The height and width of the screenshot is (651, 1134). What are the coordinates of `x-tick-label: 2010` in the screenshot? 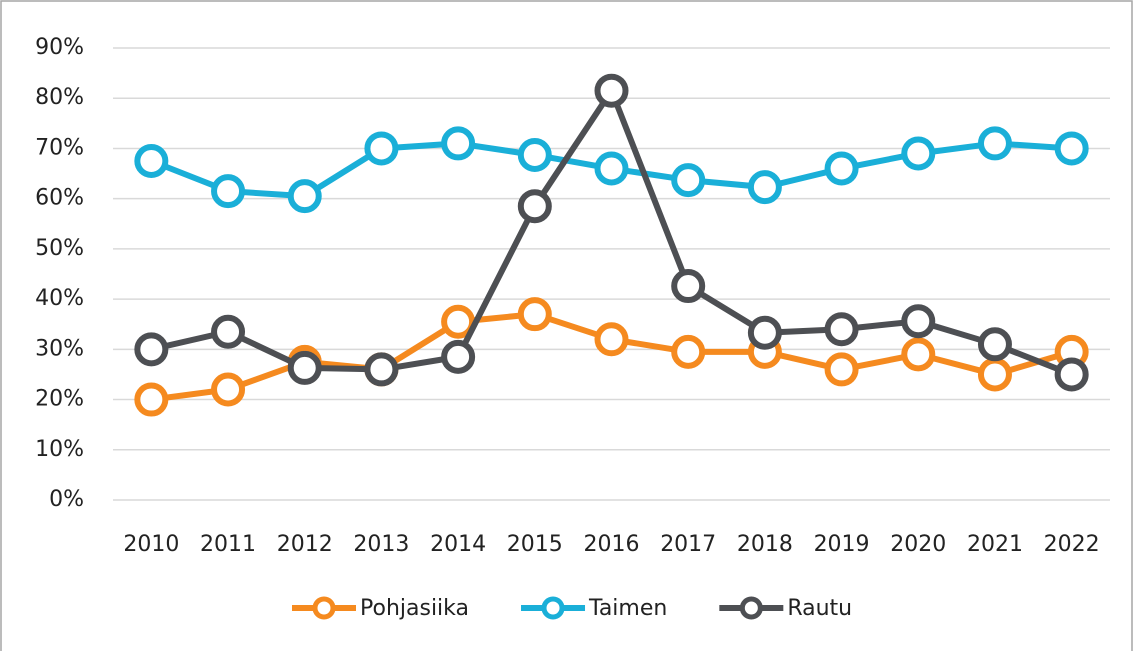 It's located at (151, 544).